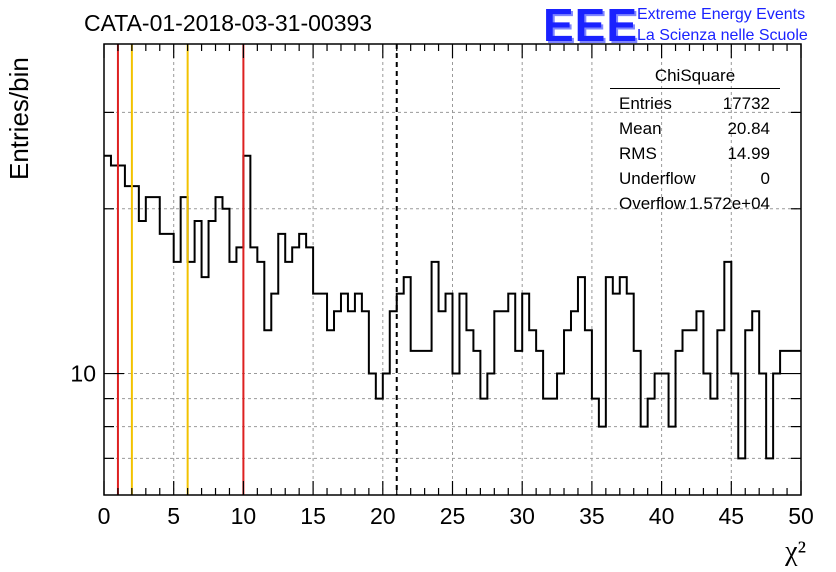 Image resolution: width=836 pixels, height=572 pixels. Describe the element at coordinates (83, 374) in the screenshot. I see `y-tick-label: 10` at that location.